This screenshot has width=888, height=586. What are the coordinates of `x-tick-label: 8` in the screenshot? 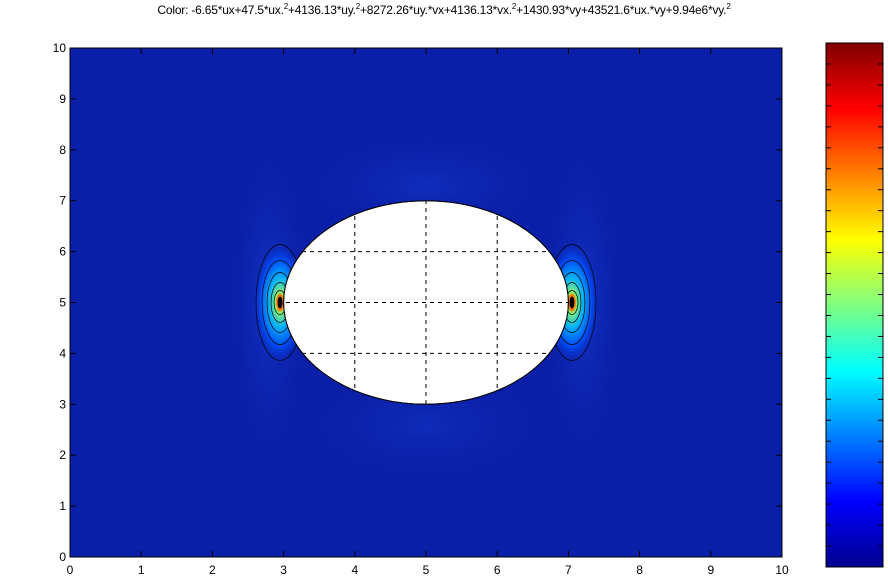 It's located at (639, 570).